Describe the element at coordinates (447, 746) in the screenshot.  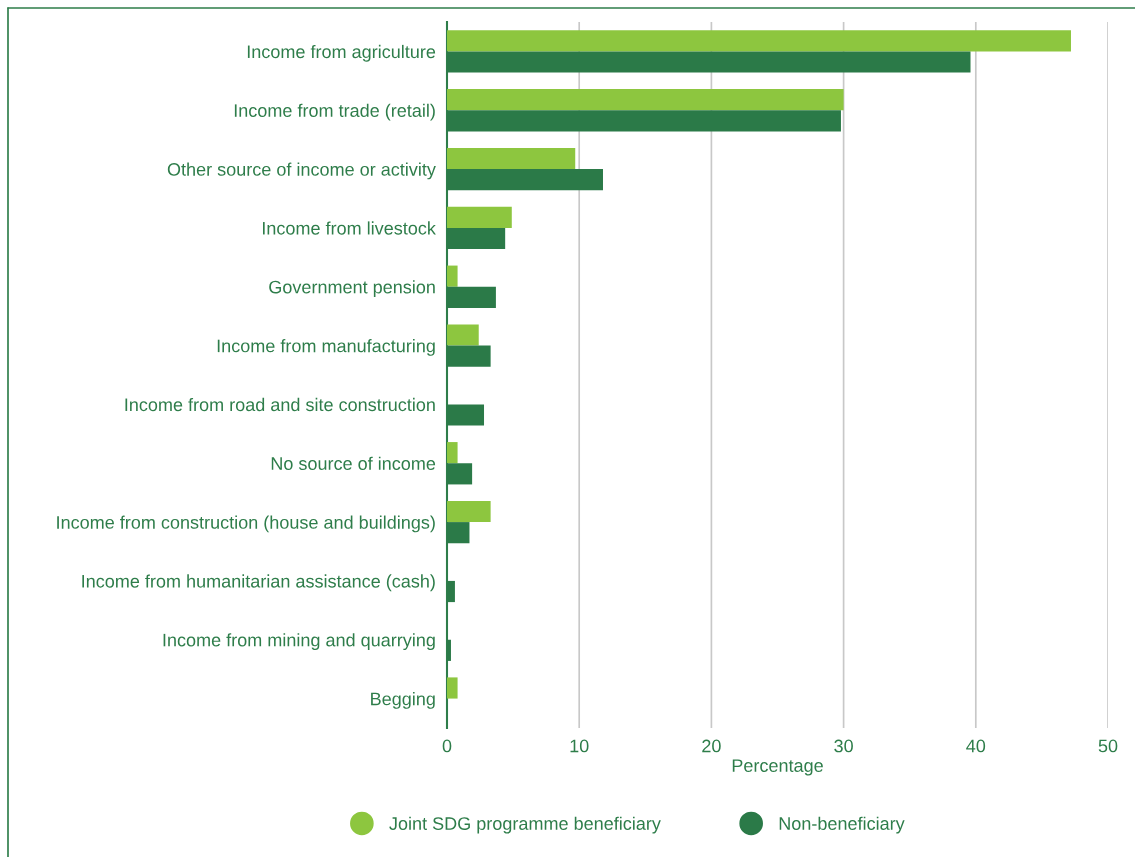
I see `x-tick-label: 0` at that location.